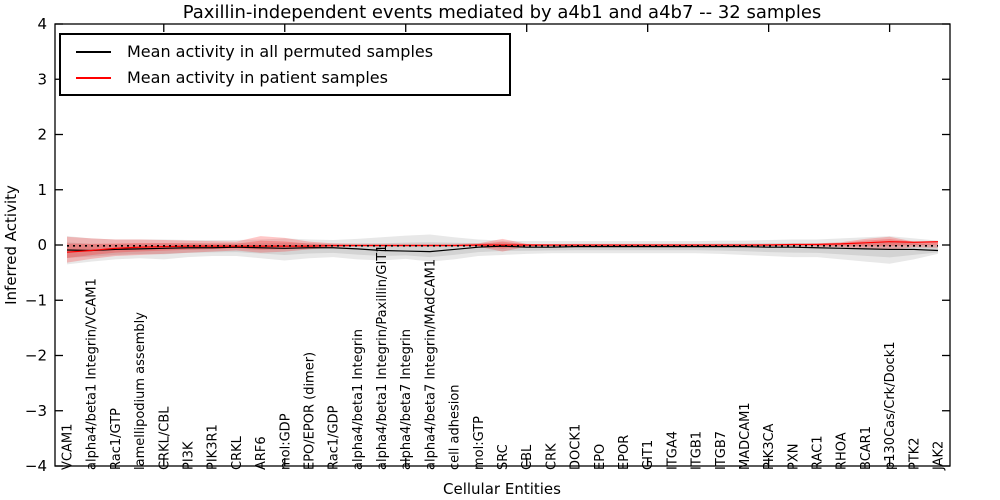  What do you see at coordinates (503, 457) in the screenshot?
I see `x-tick-label: SRC` at bounding box center [503, 457].